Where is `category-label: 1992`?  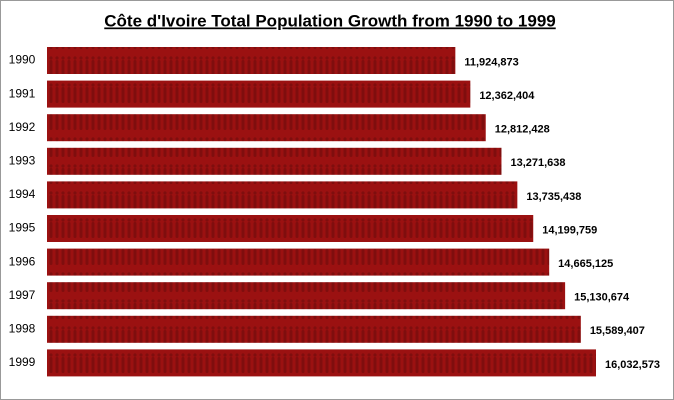 category-label: 1992 is located at coordinates (22, 127).